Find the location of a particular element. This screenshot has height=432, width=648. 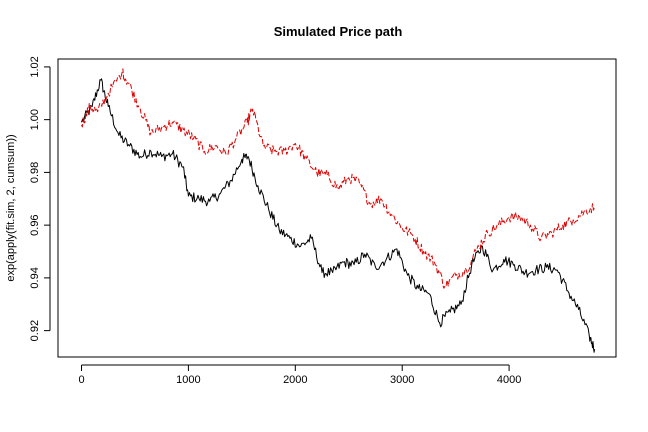

y-tick-label: 0.98 is located at coordinates (35, 172).